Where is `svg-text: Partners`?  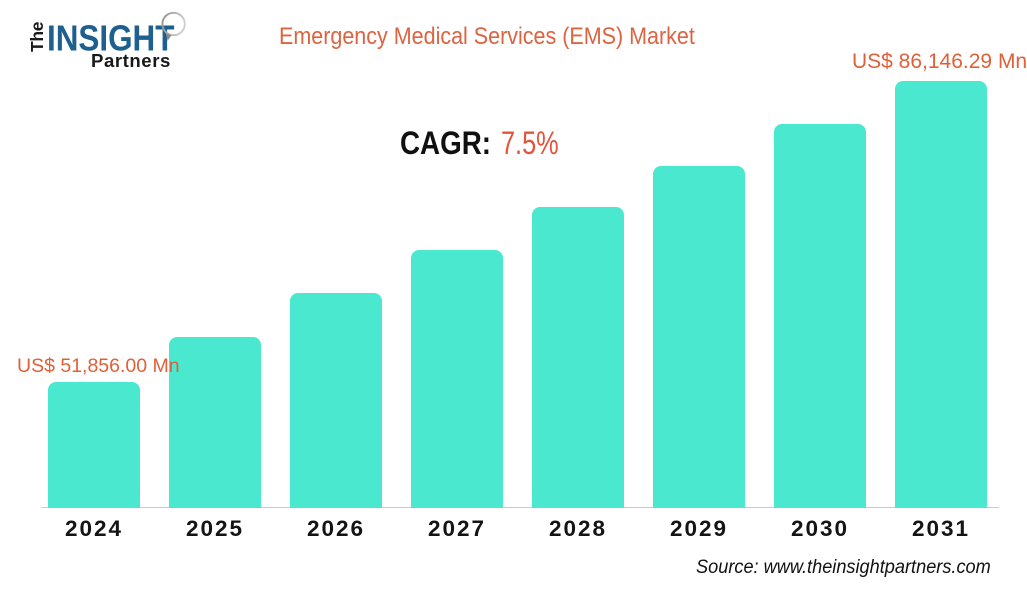 svg-text: Partners is located at coordinates (131, 60).